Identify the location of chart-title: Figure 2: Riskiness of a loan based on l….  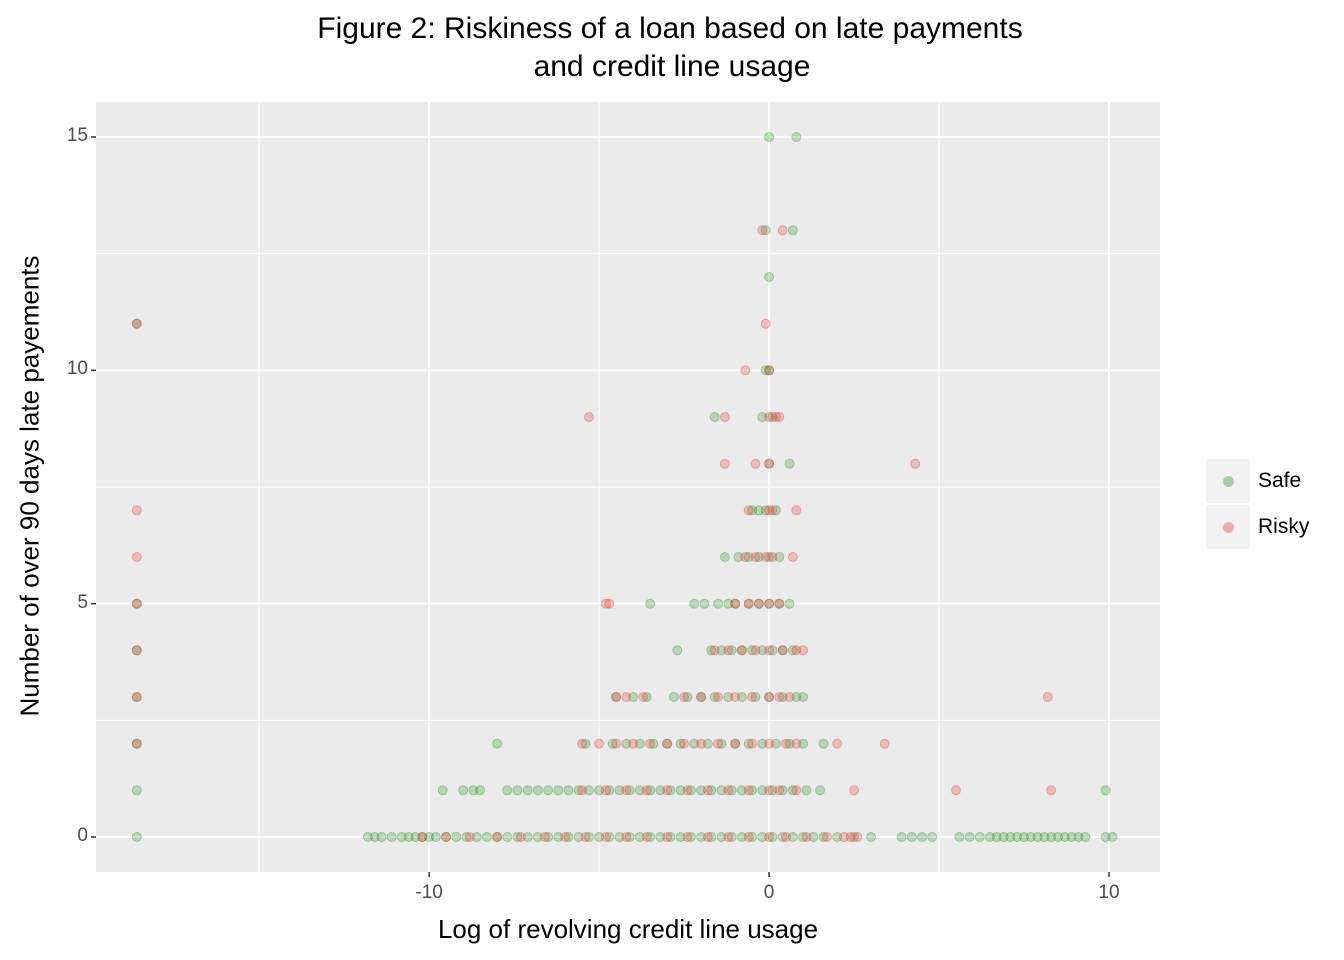
(670, 28).